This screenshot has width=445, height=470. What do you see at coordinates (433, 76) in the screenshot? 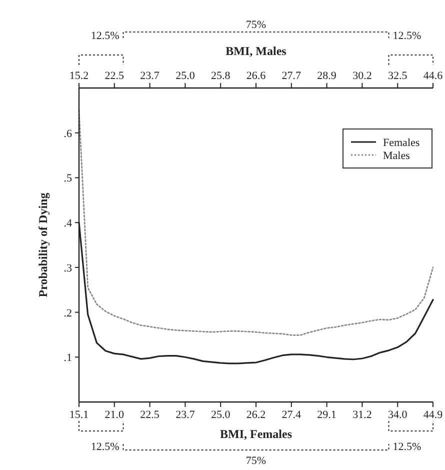
I see `text: 44.6` at bounding box center [433, 76].